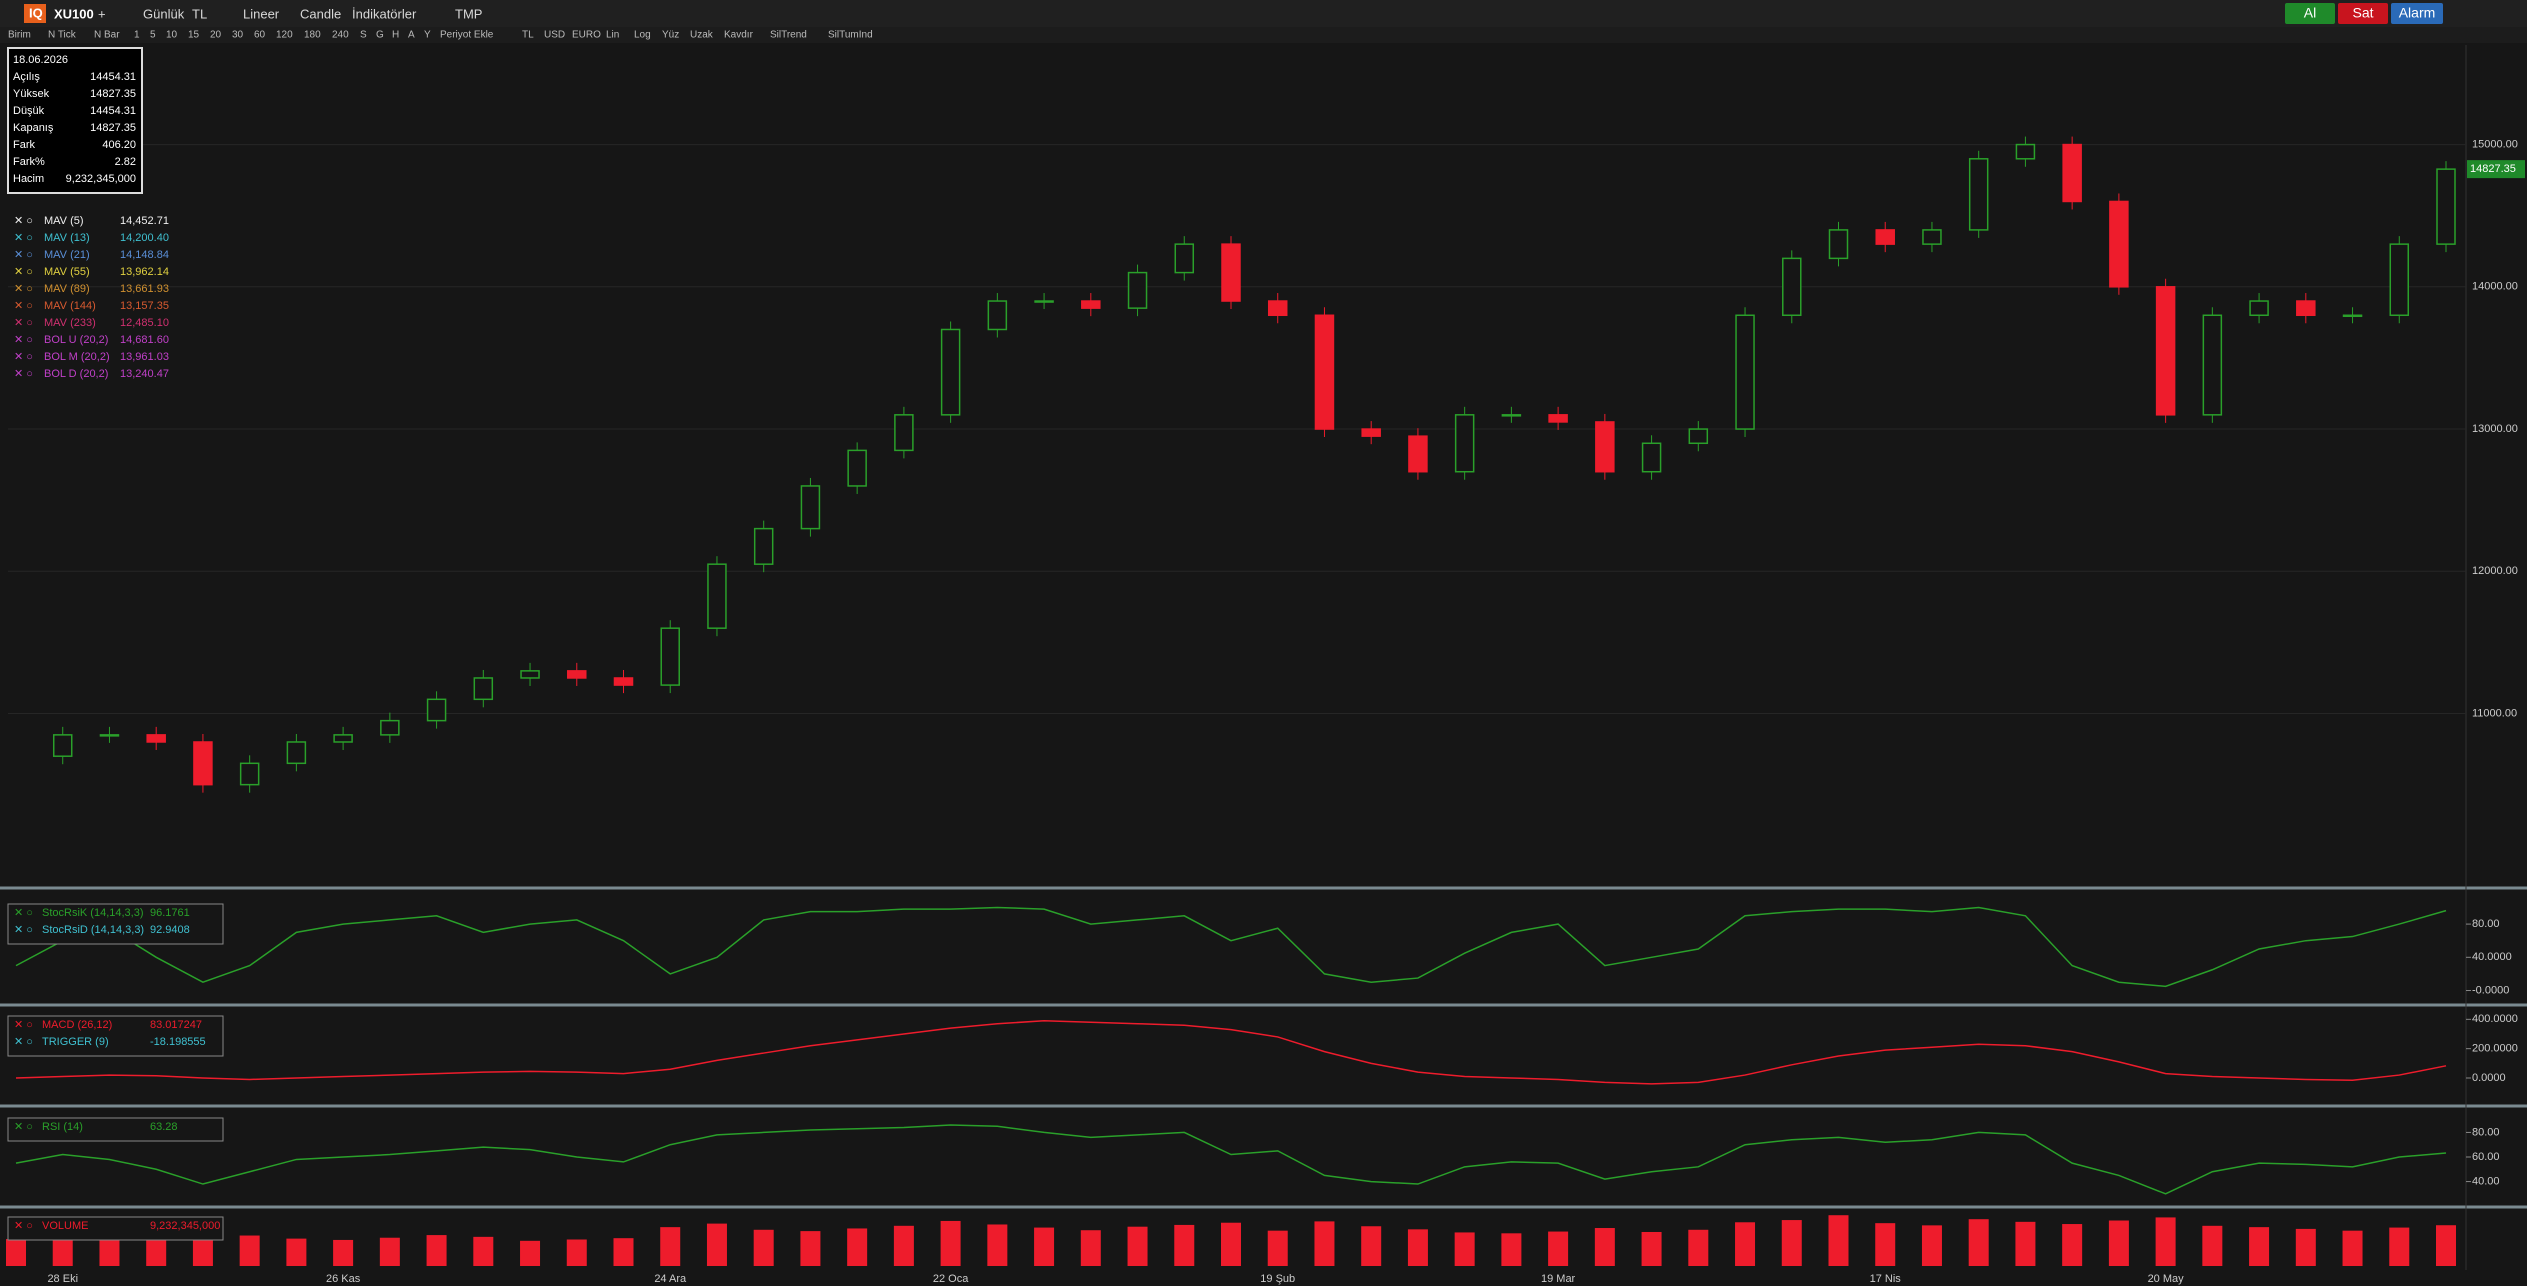 This screenshot has width=2527, height=1286. What do you see at coordinates (739, 35) in the screenshot?
I see `period-button: Kavdır` at bounding box center [739, 35].